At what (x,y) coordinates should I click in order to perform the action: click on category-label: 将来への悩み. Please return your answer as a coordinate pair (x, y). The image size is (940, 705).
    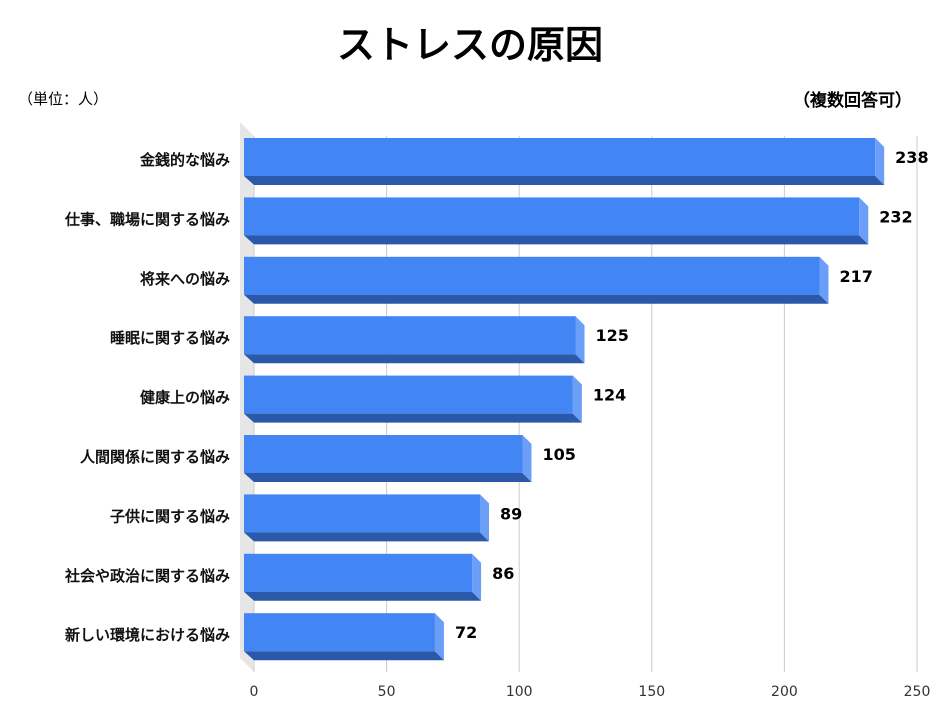
    Looking at the image, I should click on (185, 279).